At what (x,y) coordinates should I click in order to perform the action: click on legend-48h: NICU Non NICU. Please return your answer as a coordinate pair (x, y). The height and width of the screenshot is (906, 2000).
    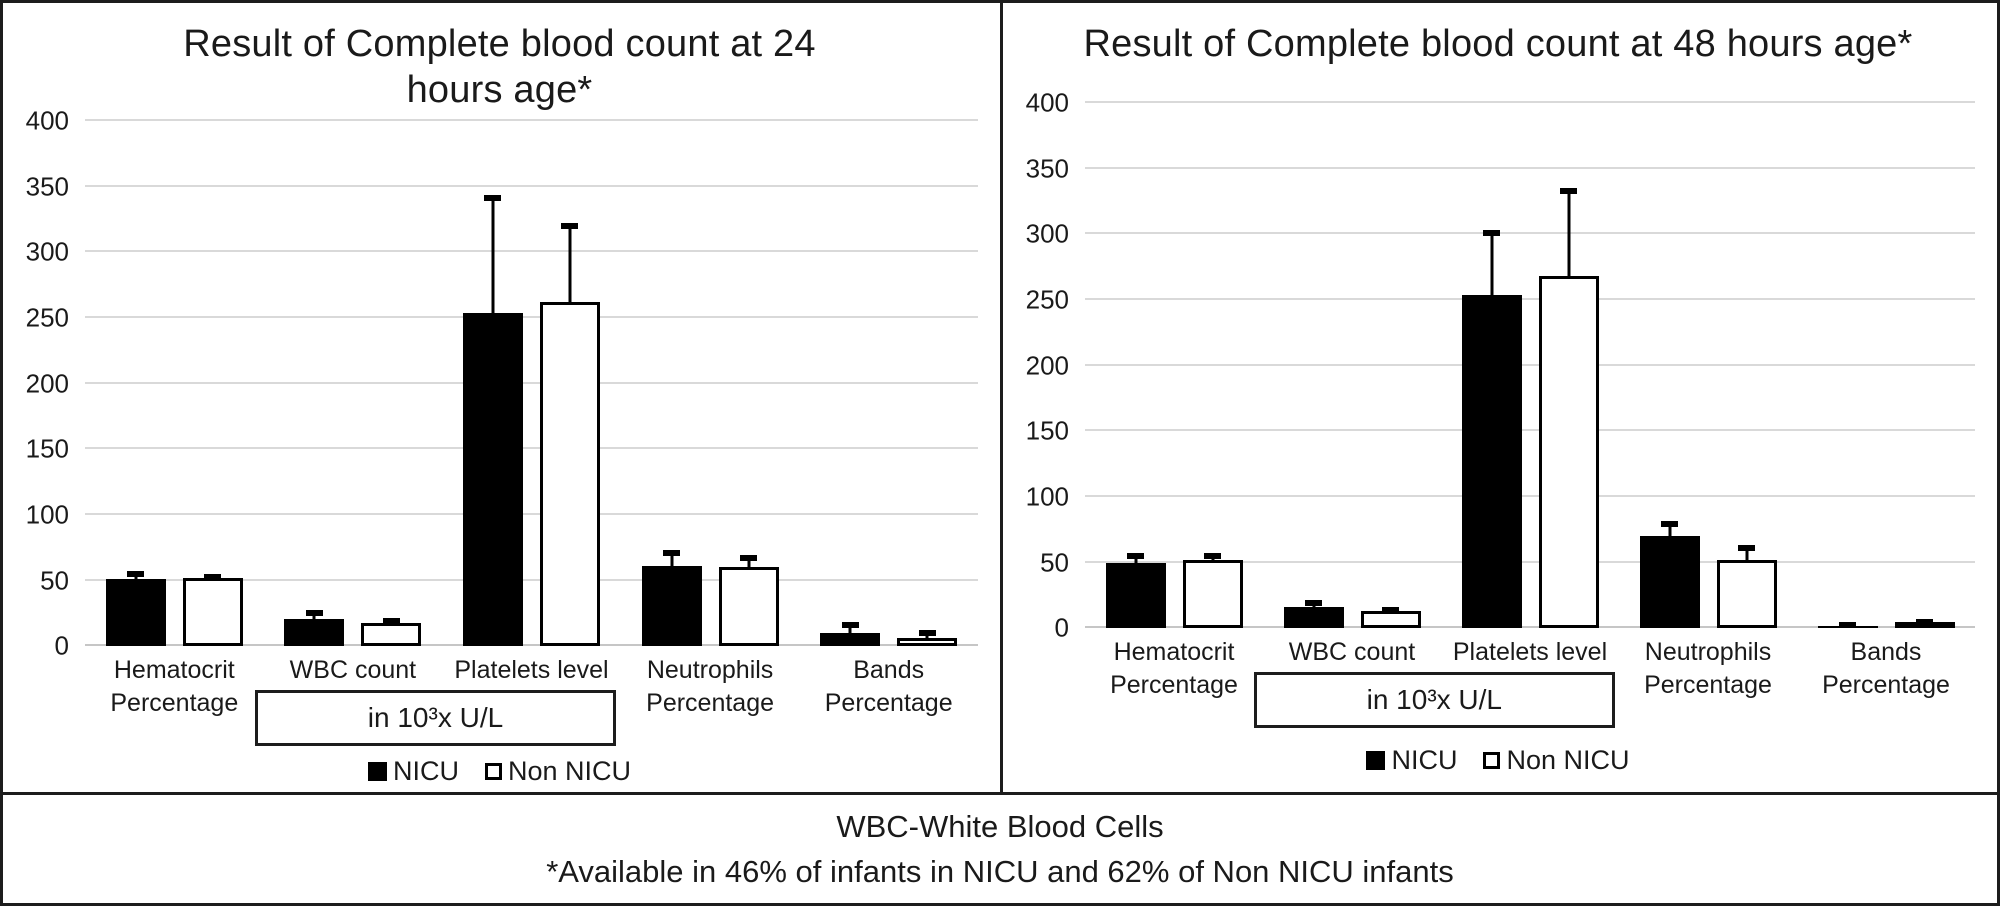
    Looking at the image, I should click on (1498, 760).